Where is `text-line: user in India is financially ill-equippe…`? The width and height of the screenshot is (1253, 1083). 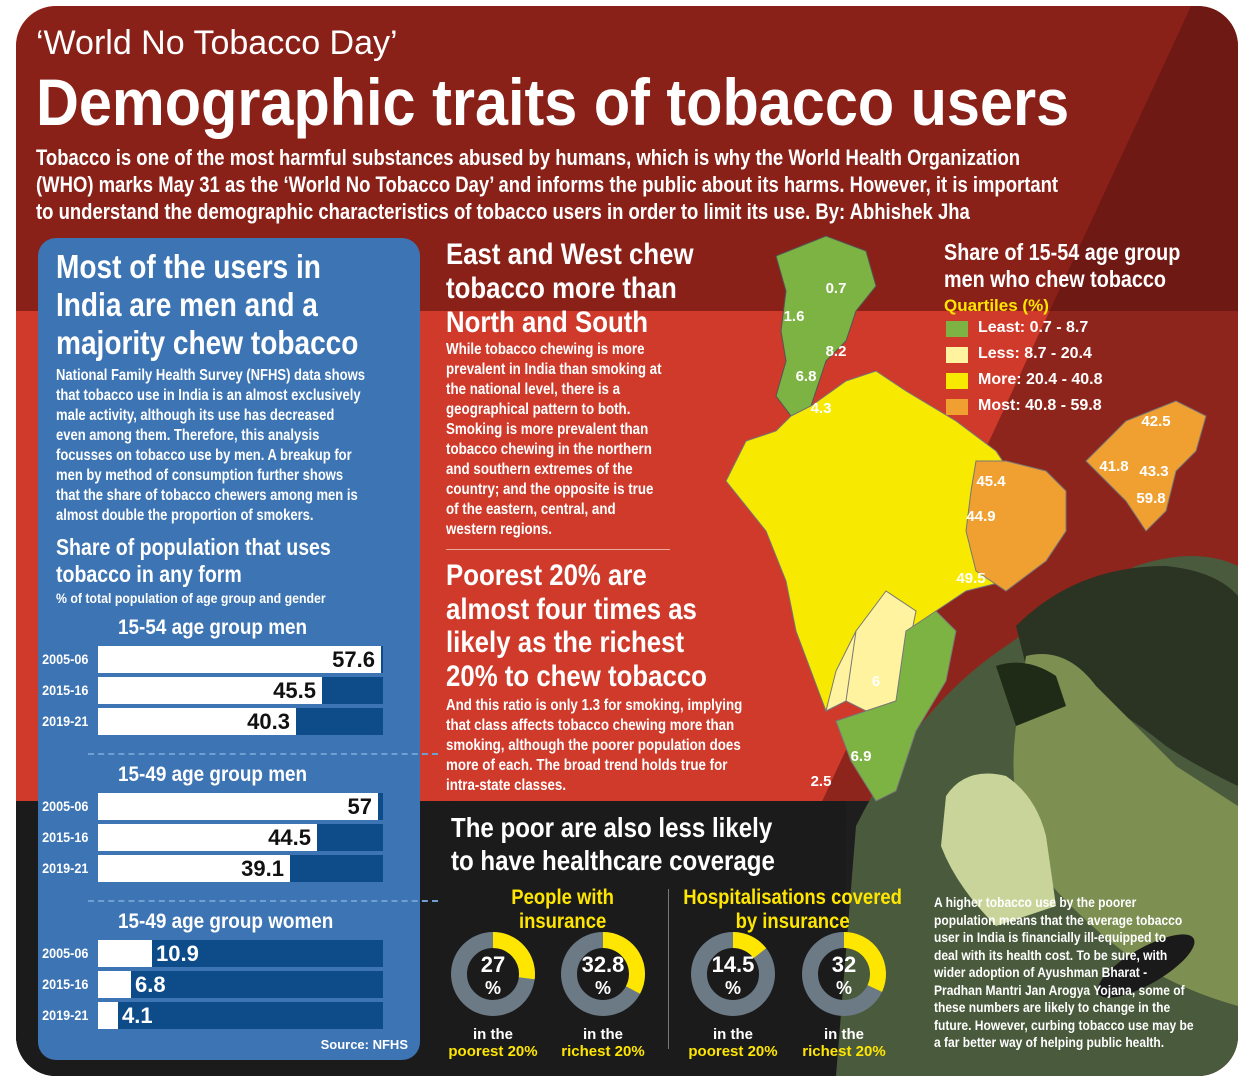
text-line: user in India is financially ill-equippe… is located at coordinates (1050, 937).